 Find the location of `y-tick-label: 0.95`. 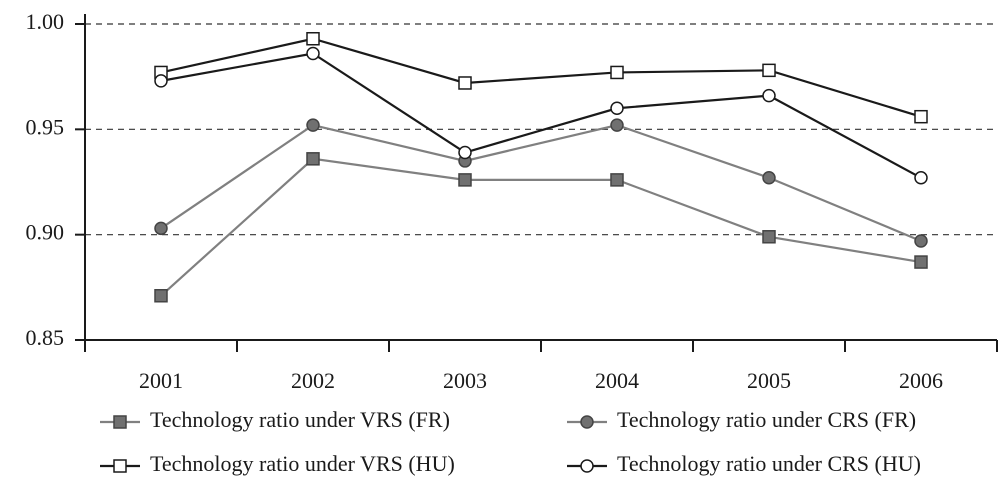

y-tick-label: 0.95 is located at coordinates (45, 126).